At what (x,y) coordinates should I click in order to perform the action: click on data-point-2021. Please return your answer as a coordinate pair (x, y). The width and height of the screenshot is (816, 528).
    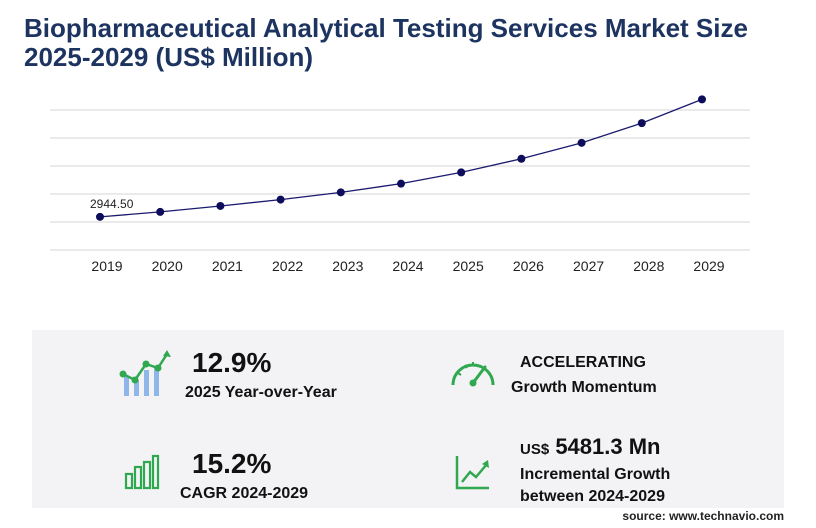
    Looking at the image, I should click on (220, 205).